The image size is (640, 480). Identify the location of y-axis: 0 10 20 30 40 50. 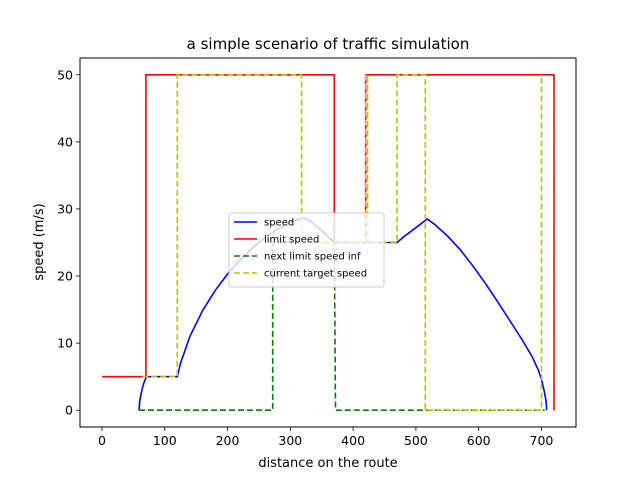
(68, 242).